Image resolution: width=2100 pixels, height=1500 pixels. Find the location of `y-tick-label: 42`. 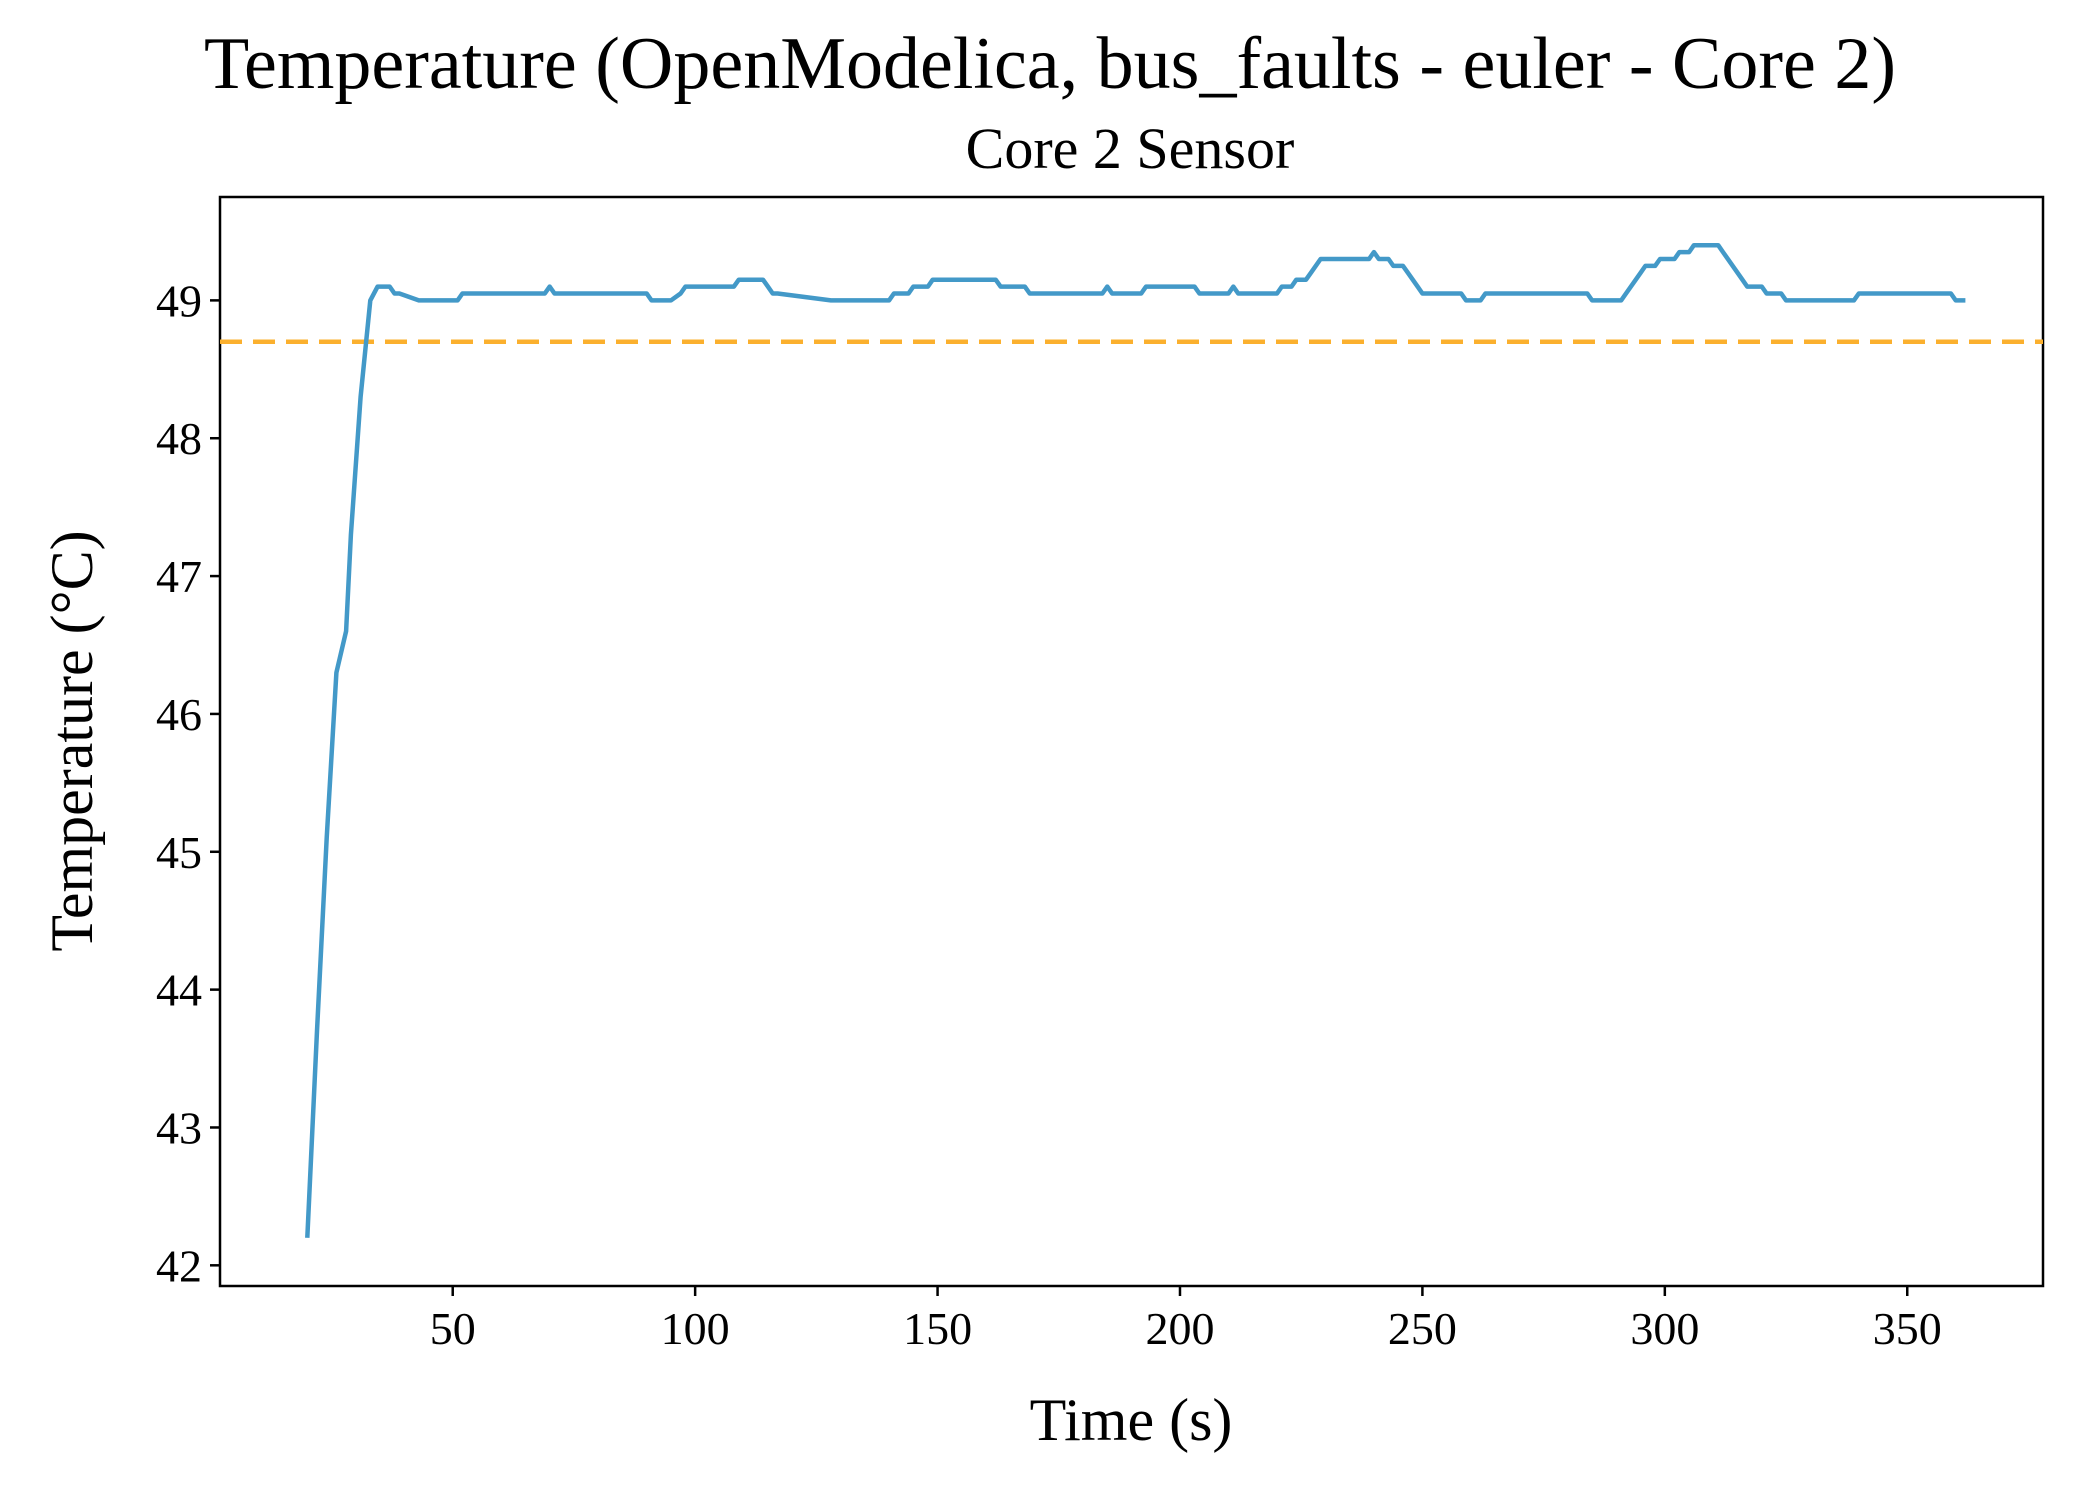

y-tick-label: 42 is located at coordinates (179, 1265).